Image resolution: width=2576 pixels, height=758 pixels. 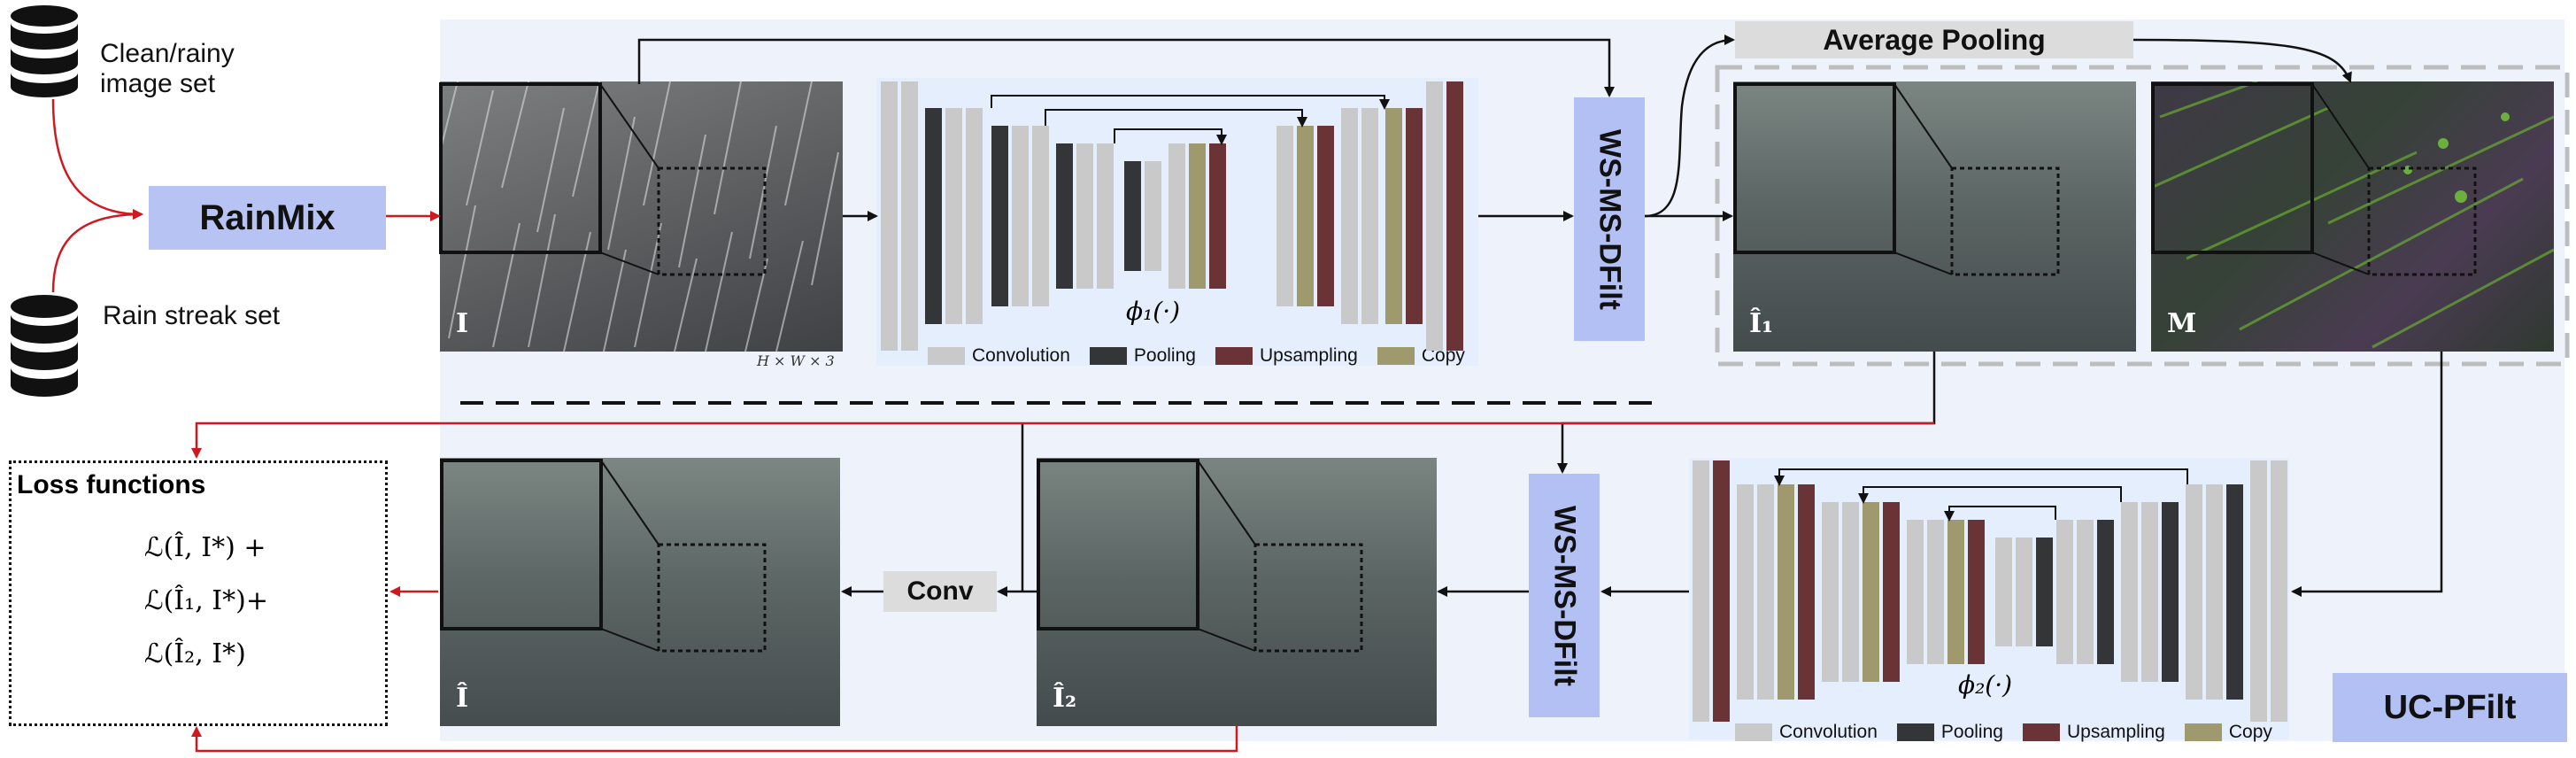 What do you see at coordinates (111, 484) in the screenshot?
I see `loss-functions-title: Loss functions` at bounding box center [111, 484].